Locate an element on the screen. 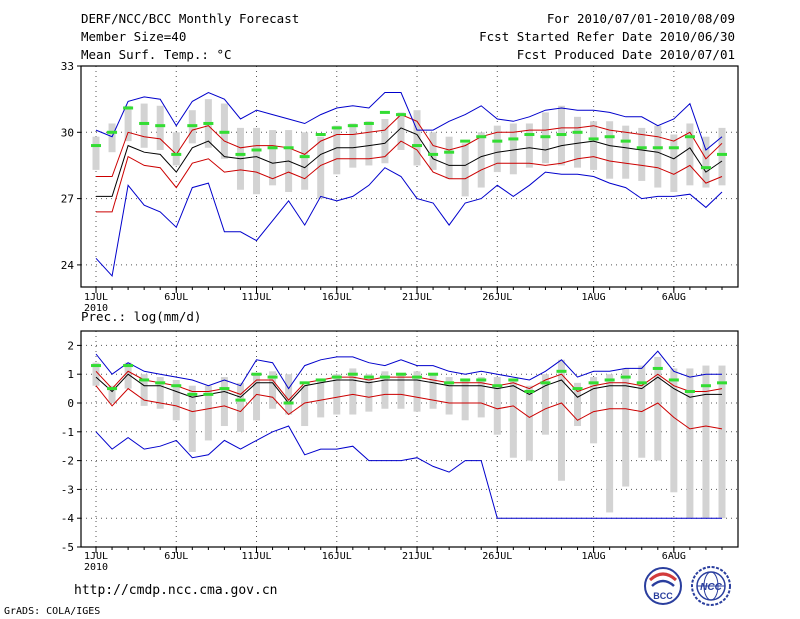 This screenshot has width=800, height=619. produced-date: Fcst Produced Date 2010/07/01 is located at coordinates (625, 54).